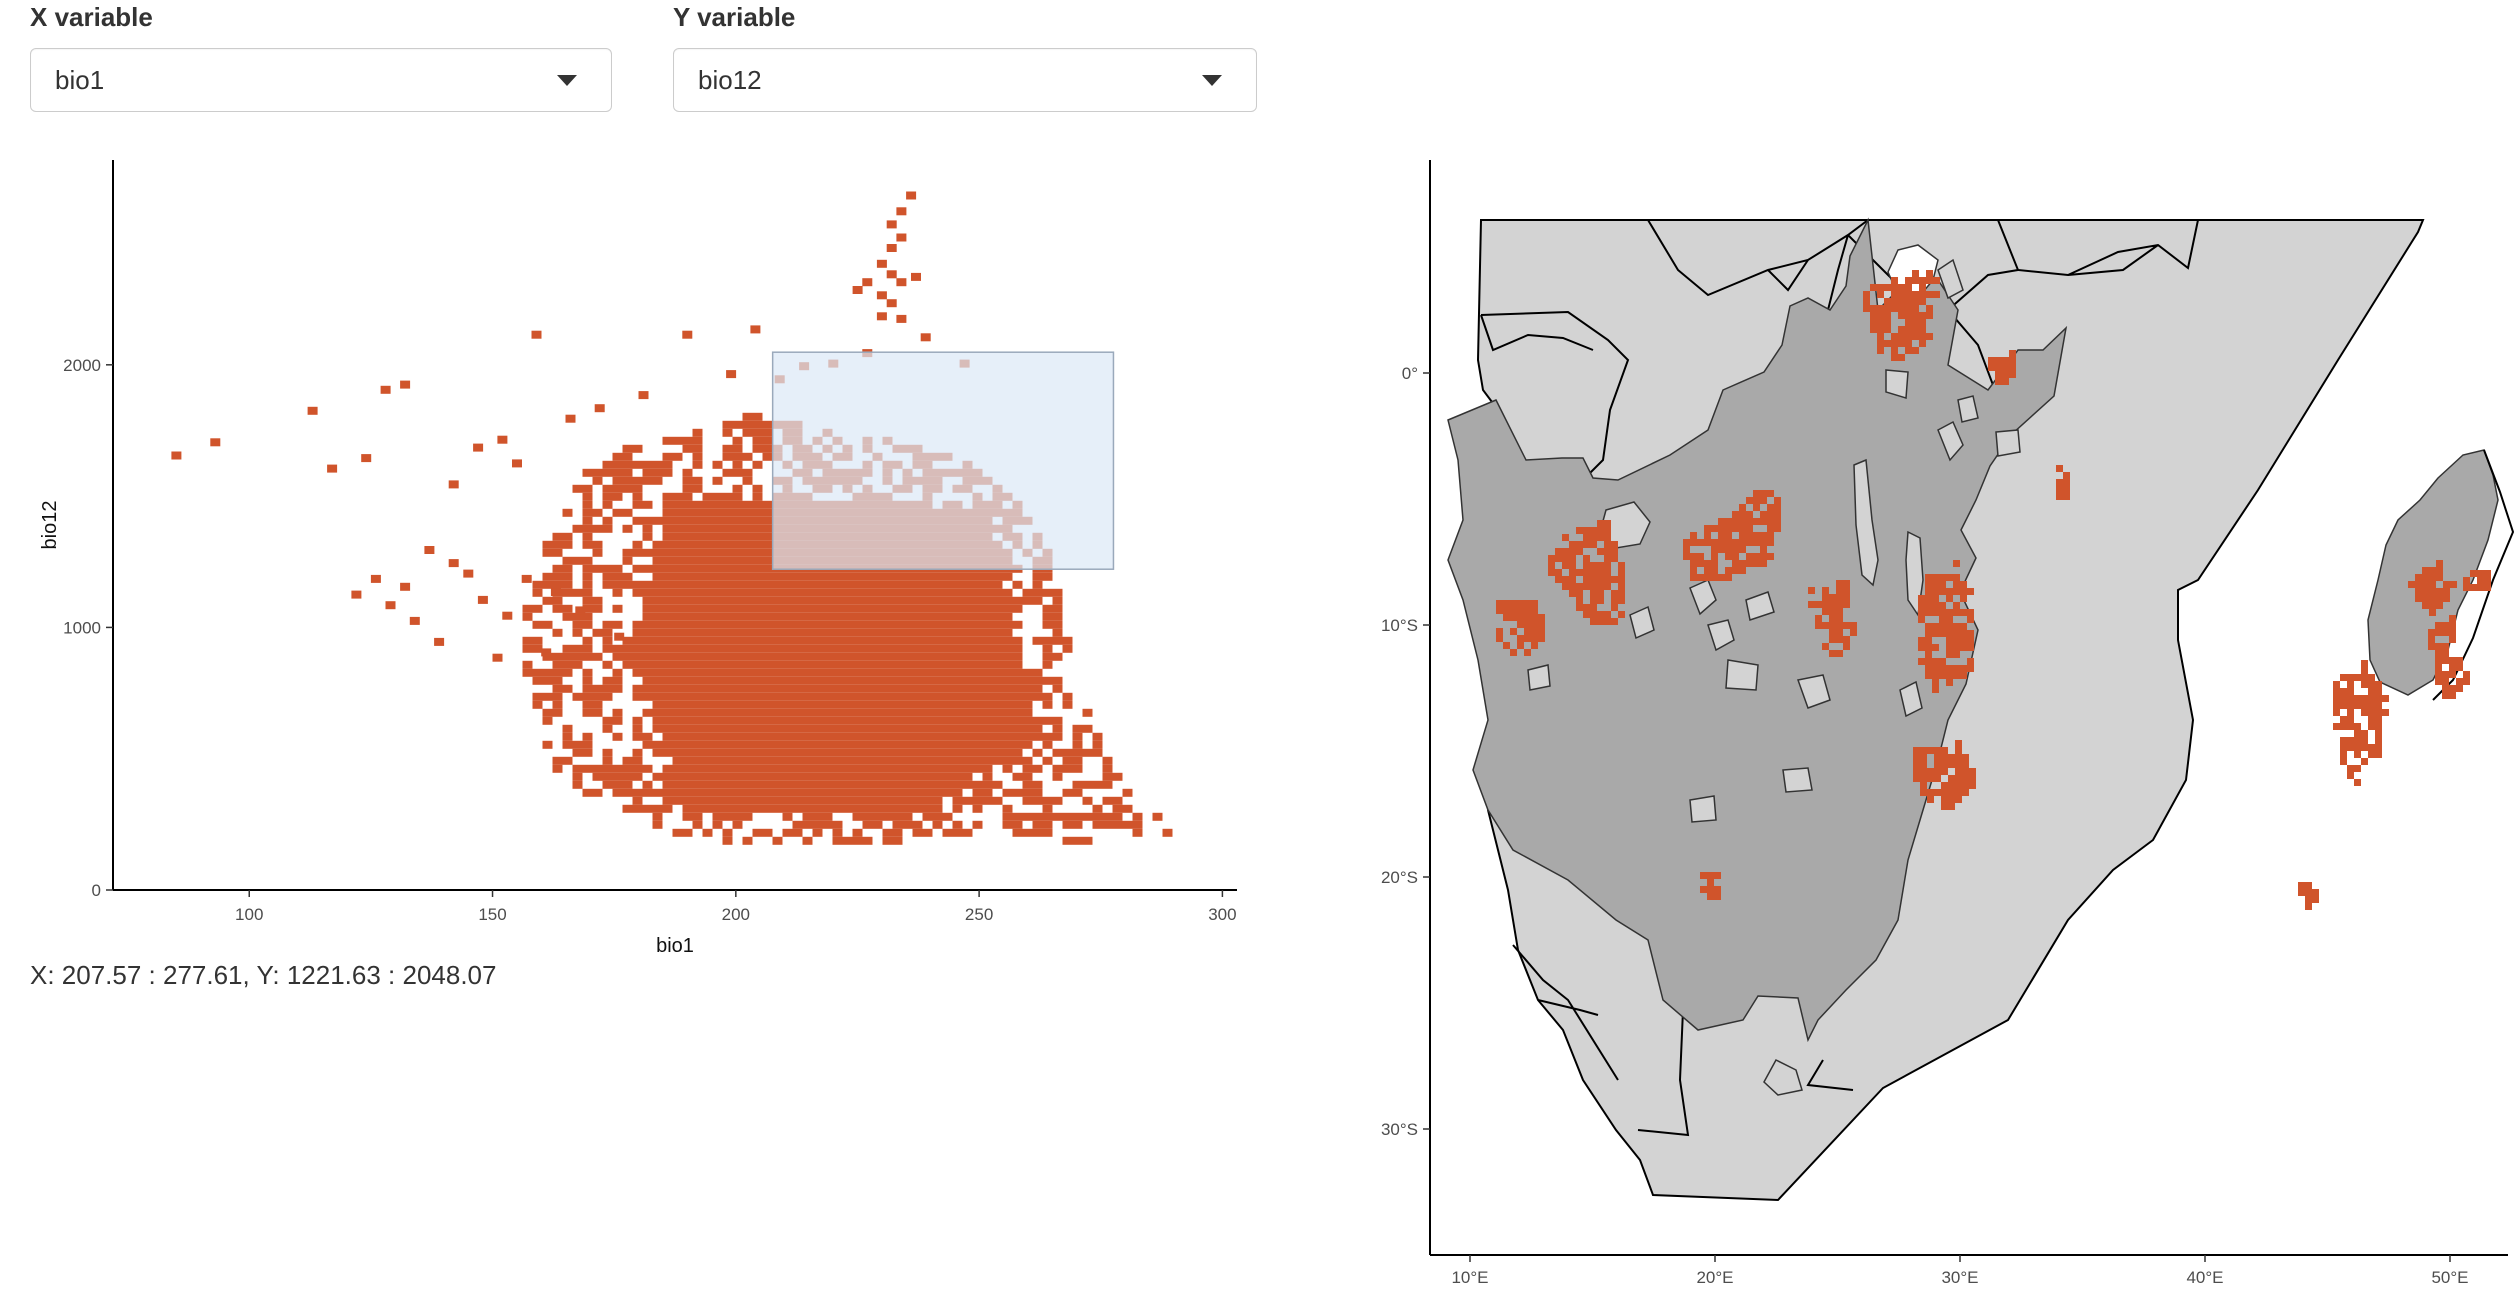 The width and height of the screenshot is (2518, 1290). What do you see at coordinates (321, 80) in the screenshot?
I see `x-variable-select: bio1` at bounding box center [321, 80].